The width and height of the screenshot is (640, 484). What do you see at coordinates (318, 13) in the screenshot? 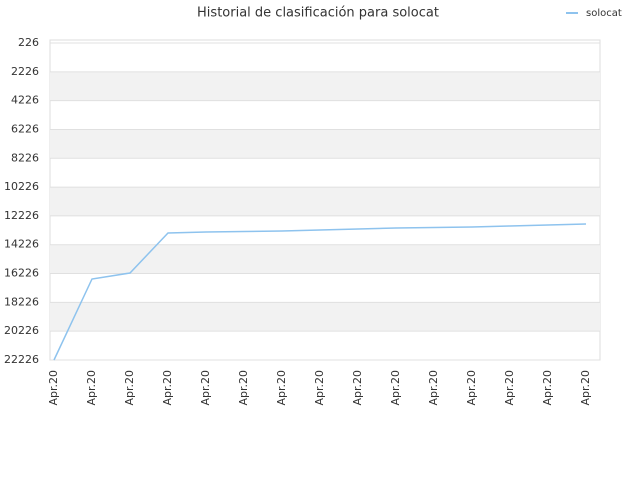
I see `chart-title: Historial de clasificación para solocat` at bounding box center [318, 13].